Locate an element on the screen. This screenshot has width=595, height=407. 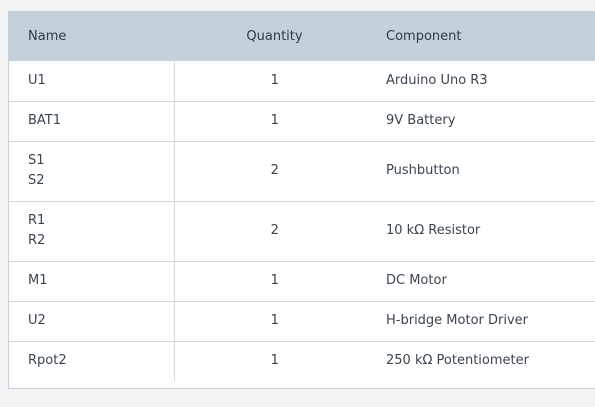
designator: BAT1 is located at coordinates (45, 120).